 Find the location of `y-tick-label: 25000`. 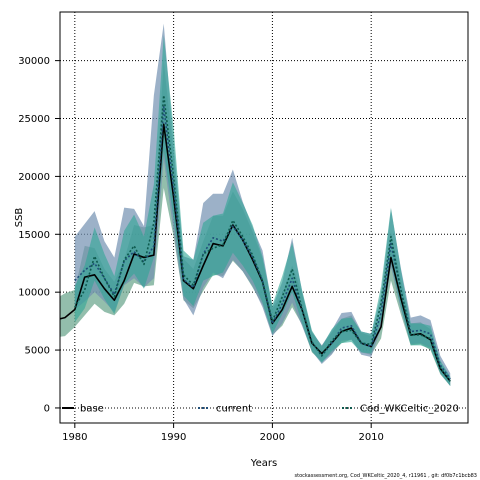

y-tick-label: 25000 is located at coordinates (34, 119).